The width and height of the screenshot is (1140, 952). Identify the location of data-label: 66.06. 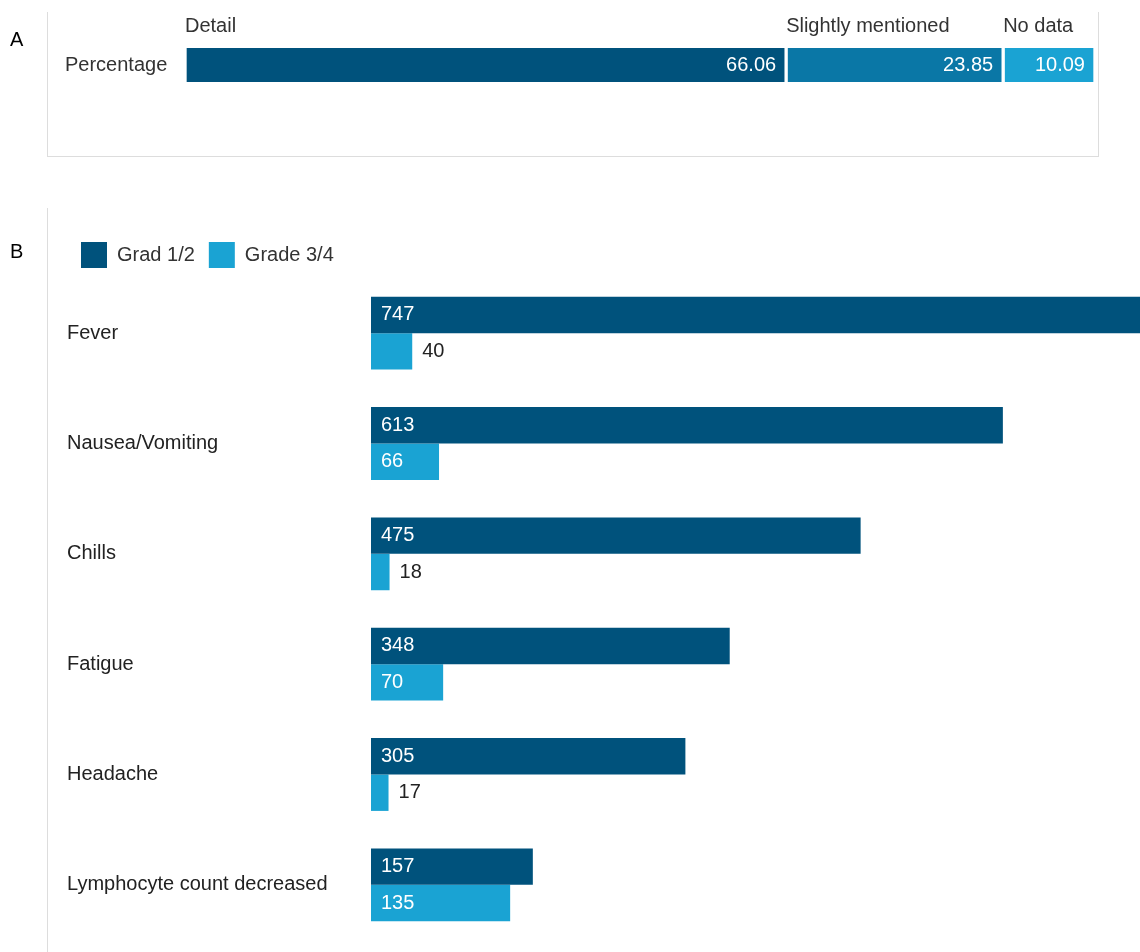
(751, 63).